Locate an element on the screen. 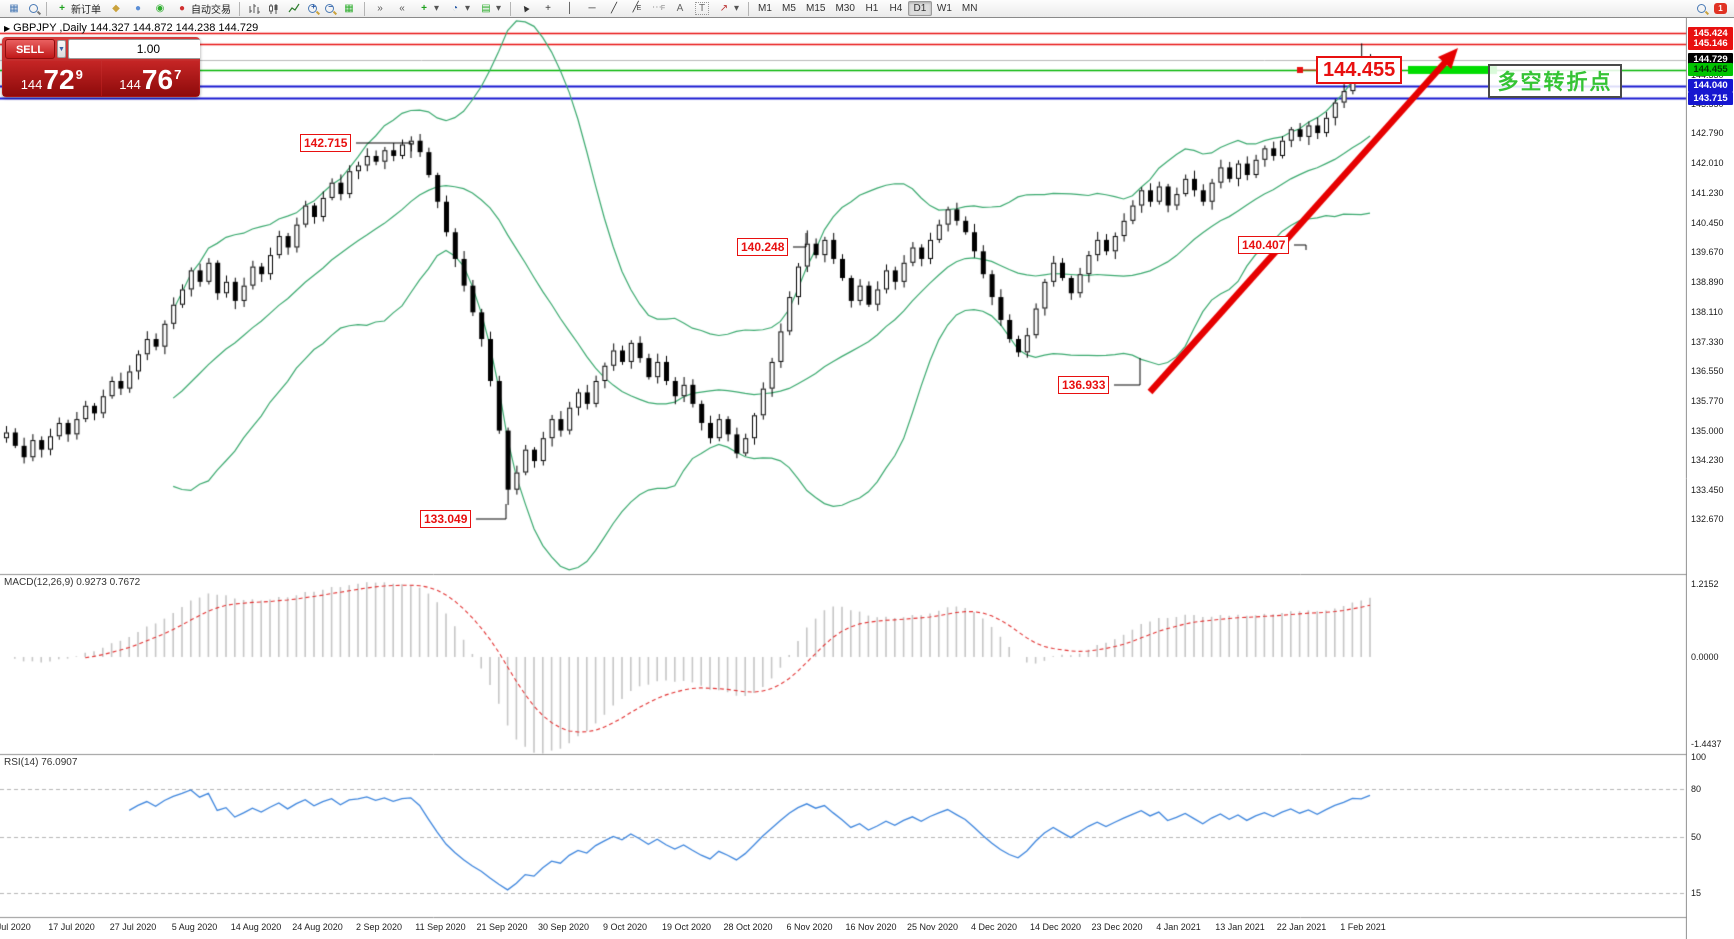 Image resolution: width=1734 pixels, height=939 pixels. crosshair-tool-button: + is located at coordinates (548, 9).